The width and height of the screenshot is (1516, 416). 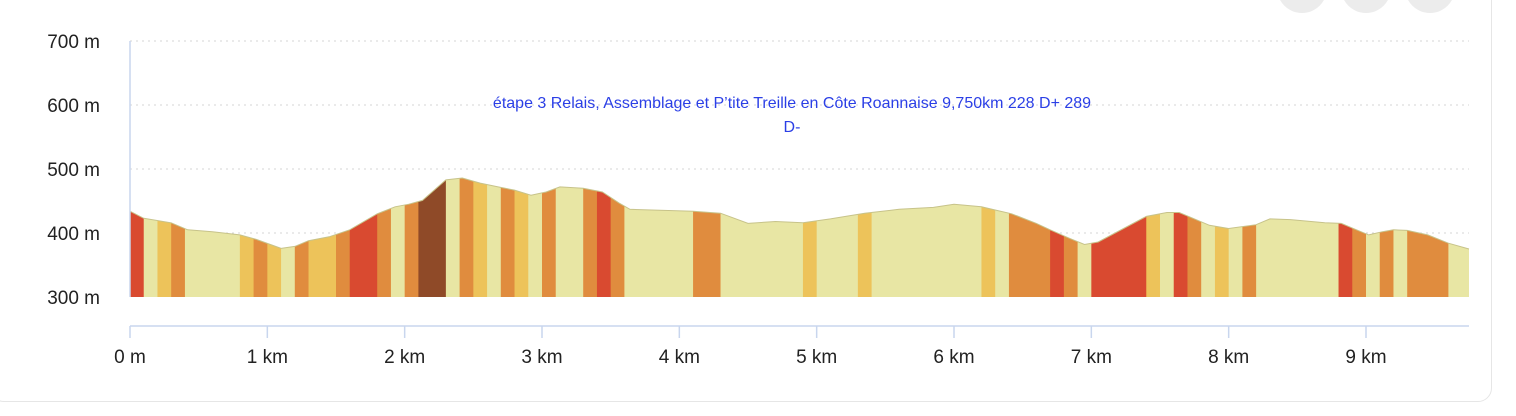 I want to click on x-tick-label: 9 km, so click(x=1365, y=357).